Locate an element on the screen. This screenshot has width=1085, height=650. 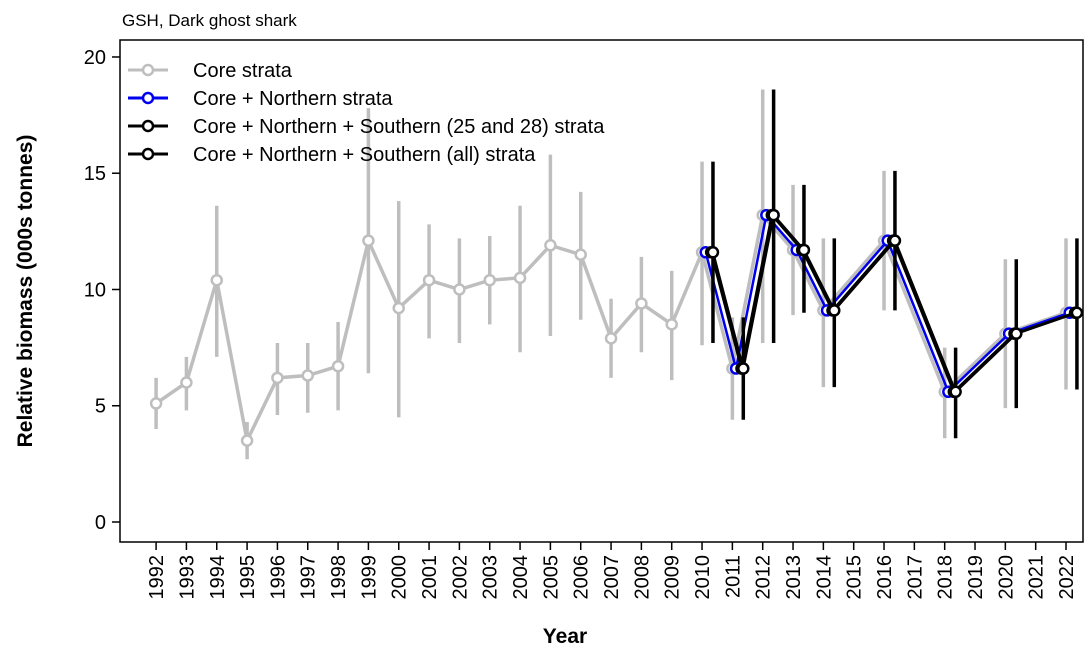
x-tick-label: 2015 is located at coordinates (855, 577).